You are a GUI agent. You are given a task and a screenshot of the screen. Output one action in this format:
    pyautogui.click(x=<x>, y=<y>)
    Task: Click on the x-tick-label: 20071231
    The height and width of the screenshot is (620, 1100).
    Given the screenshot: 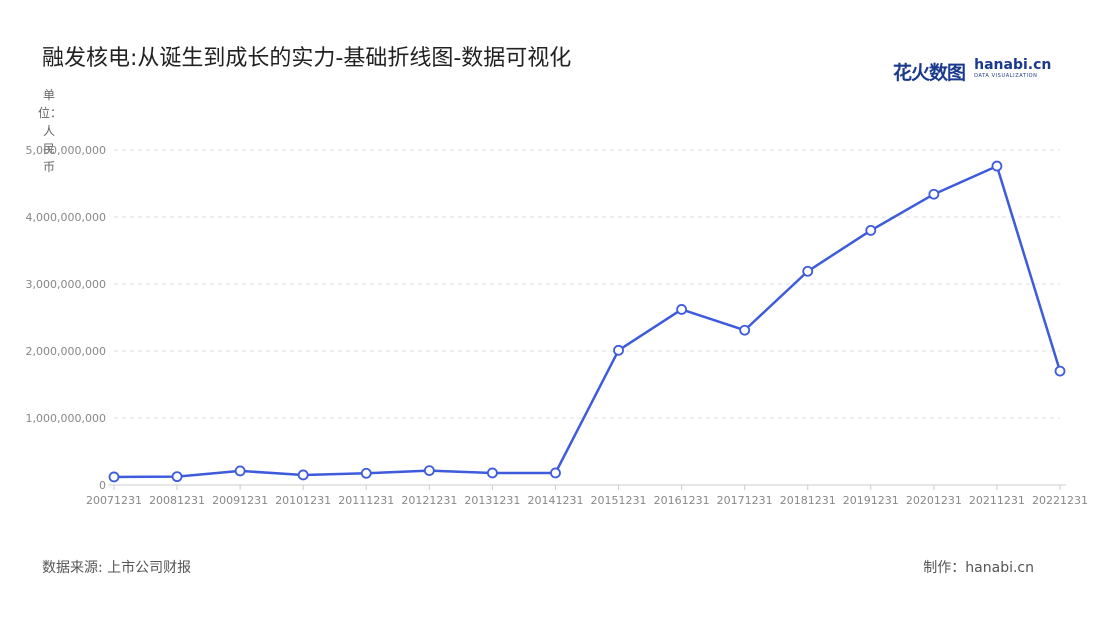 What is the action you would take?
    pyautogui.click(x=114, y=500)
    